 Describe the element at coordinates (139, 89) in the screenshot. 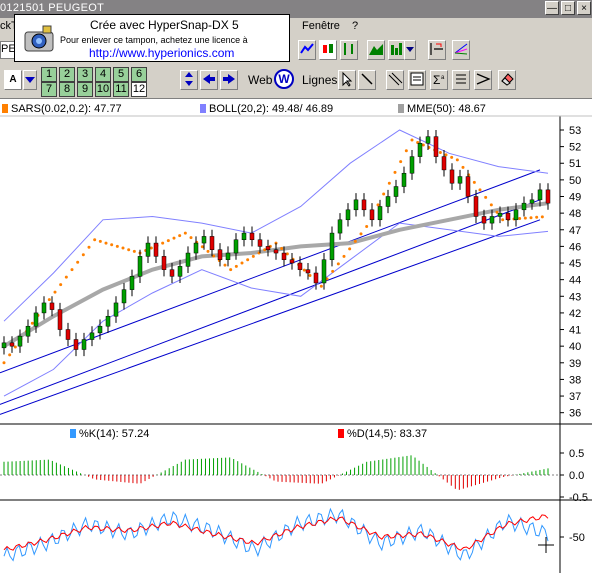

I see `period-button-12: 12` at that location.